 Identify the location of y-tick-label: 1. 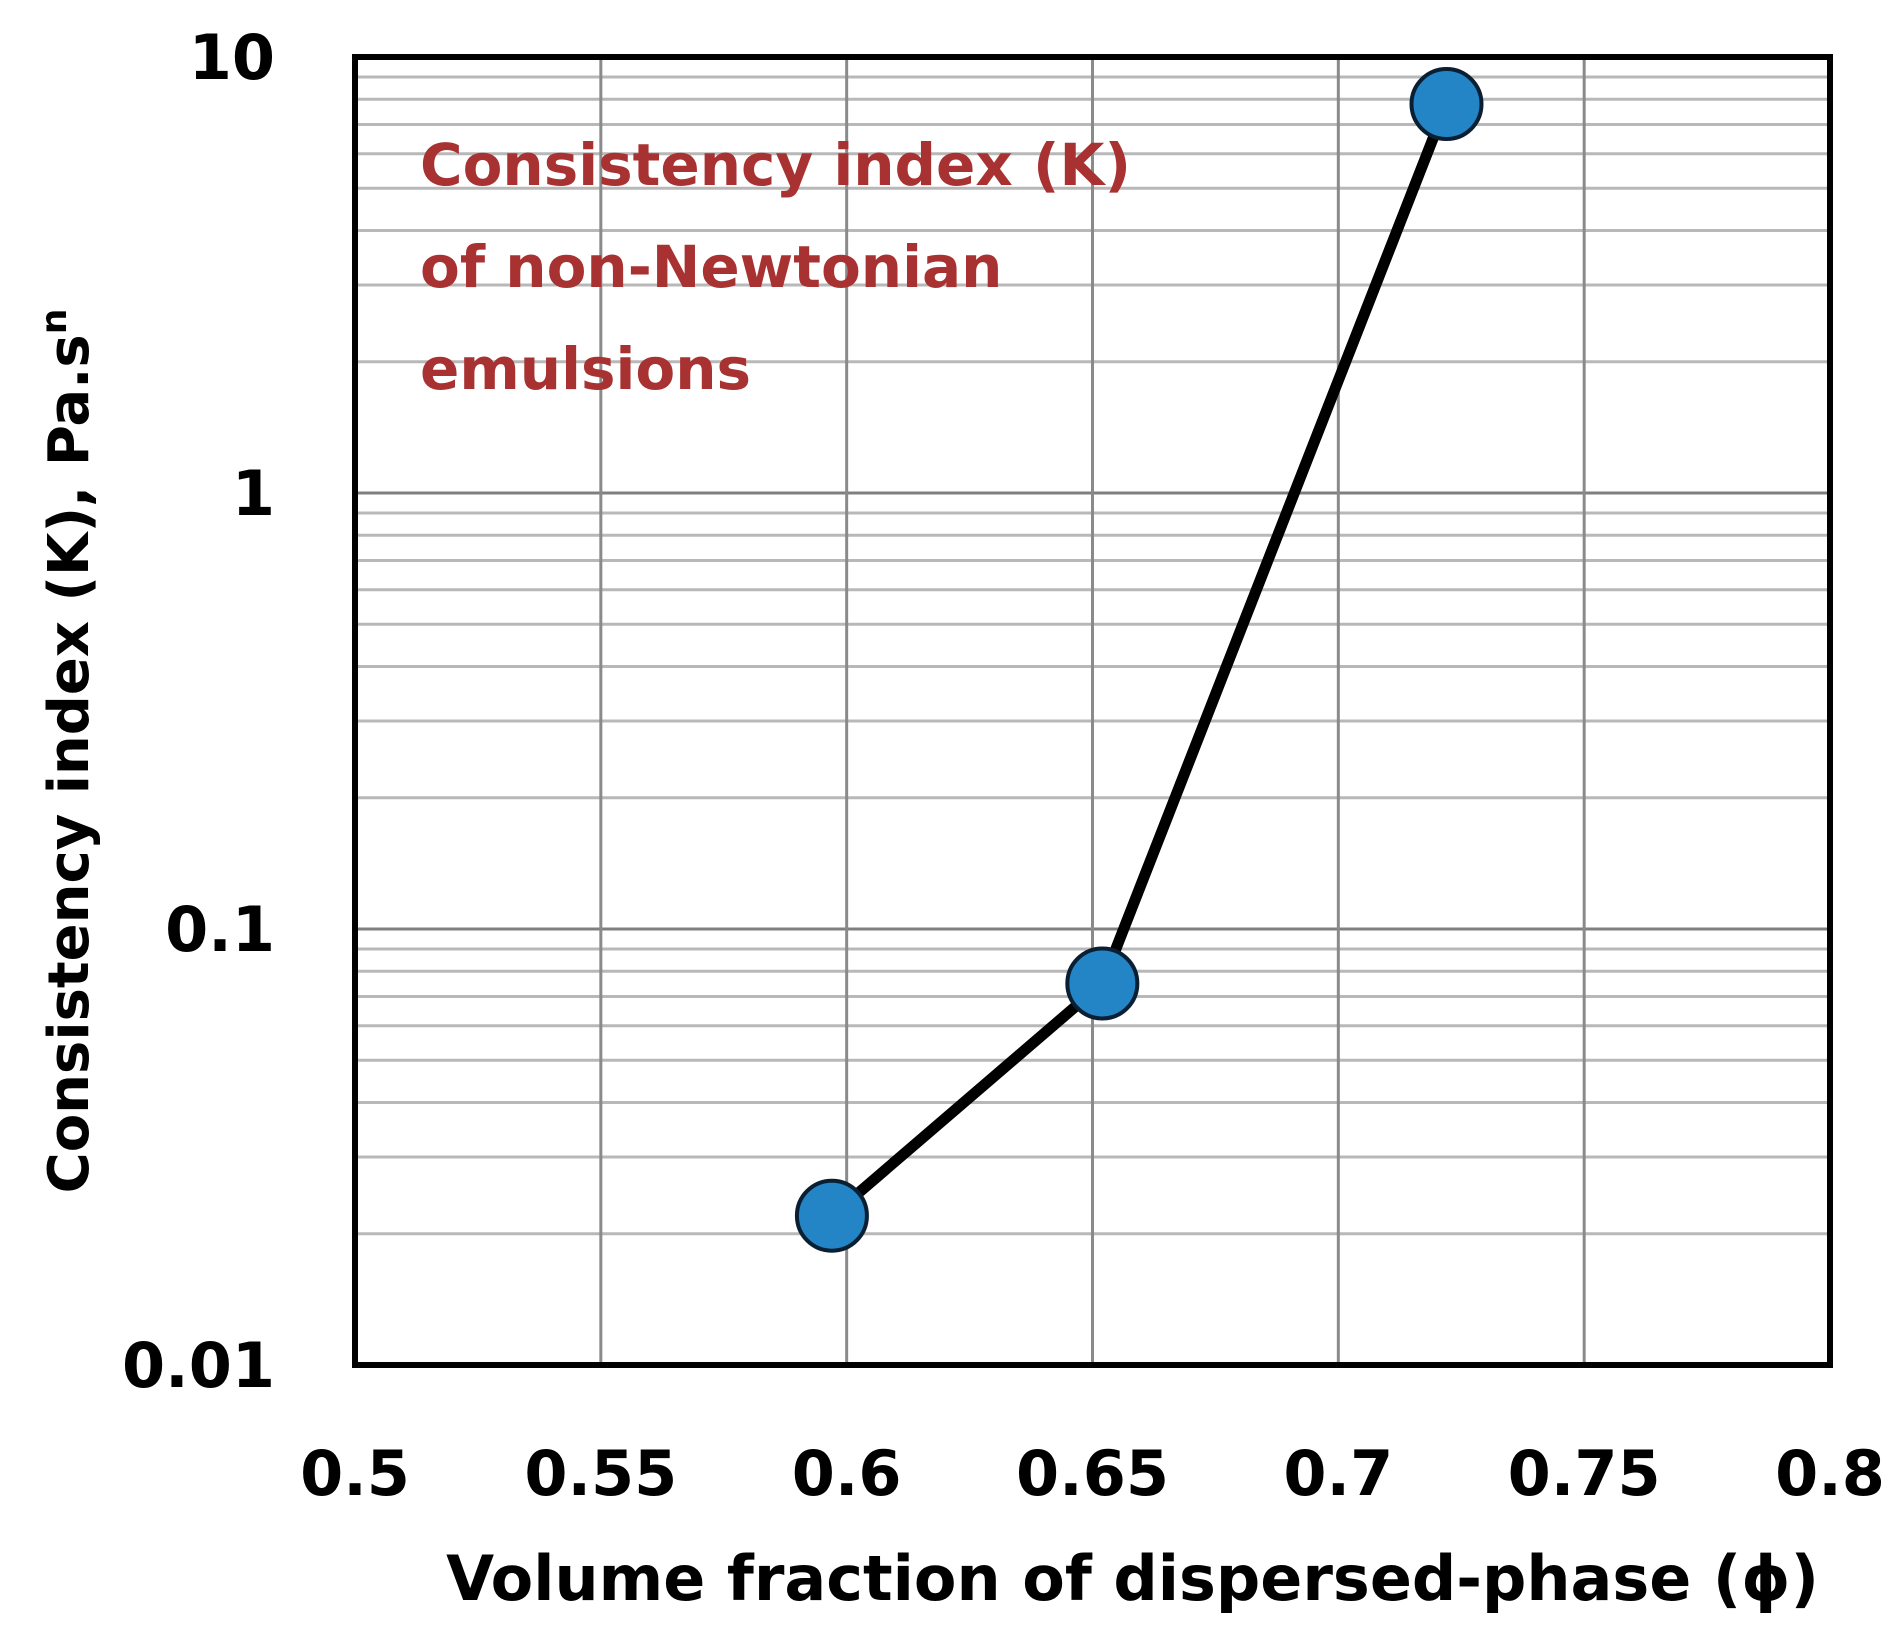
(253, 493).